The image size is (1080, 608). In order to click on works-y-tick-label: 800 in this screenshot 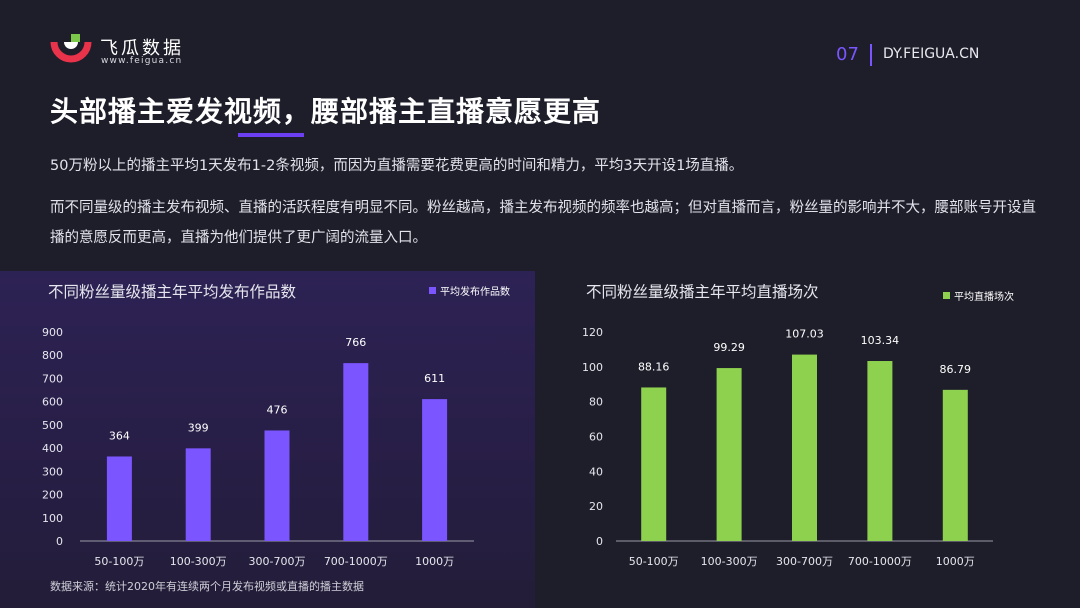, I will do `click(52, 355)`.